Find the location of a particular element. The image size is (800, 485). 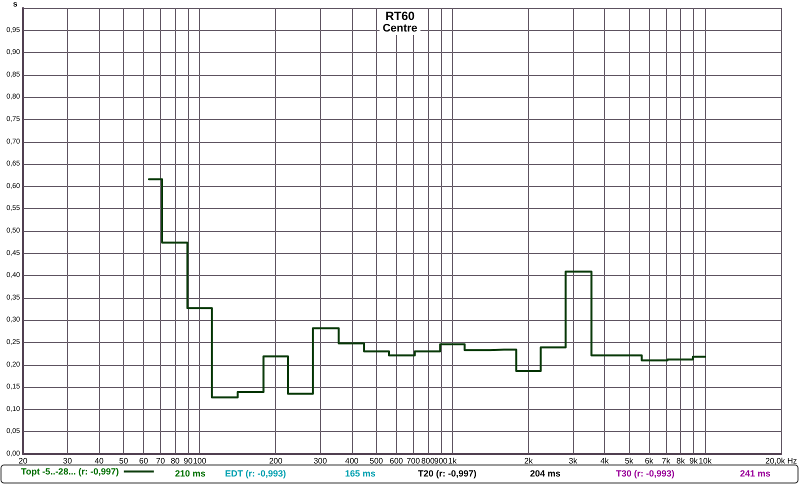

x-tick-label: 5k is located at coordinates (629, 461).